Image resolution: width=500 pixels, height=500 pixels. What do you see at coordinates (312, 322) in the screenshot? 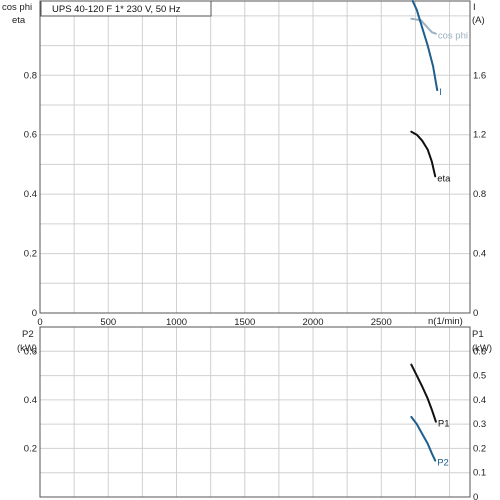
I see `x-tick-label: 2000` at bounding box center [312, 322].